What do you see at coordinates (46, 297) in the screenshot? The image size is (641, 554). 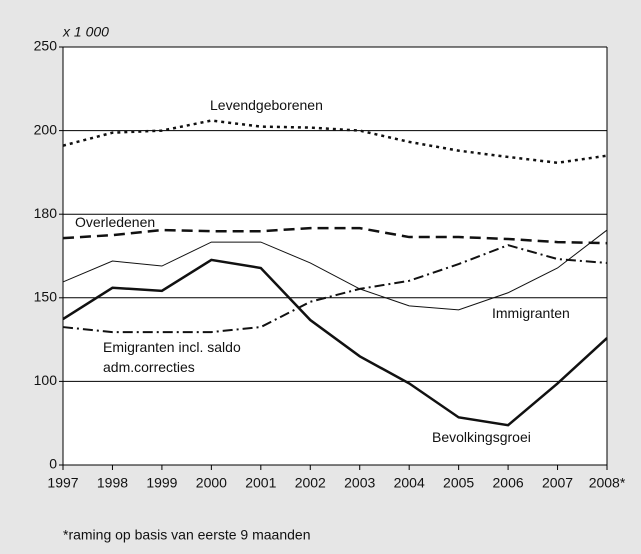 I see `y-tick-label: 150` at bounding box center [46, 297].